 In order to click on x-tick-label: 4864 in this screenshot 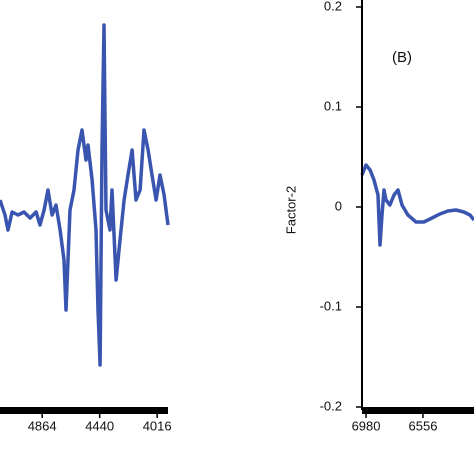, I will do `click(42, 425)`.